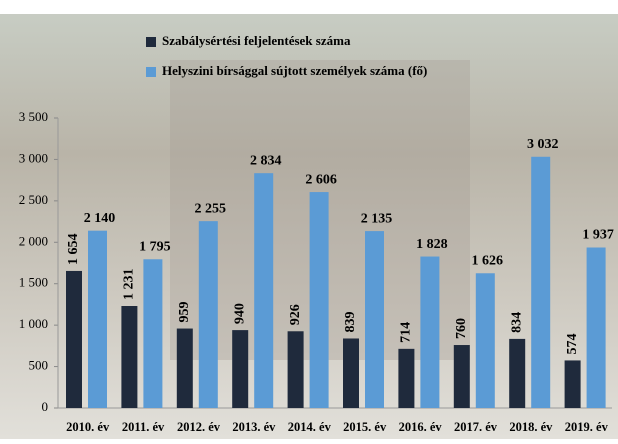 The width and height of the screenshot is (618, 444). What do you see at coordinates (350, 321) in the screenshot?
I see `value-label: 839` at bounding box center [350, 321].